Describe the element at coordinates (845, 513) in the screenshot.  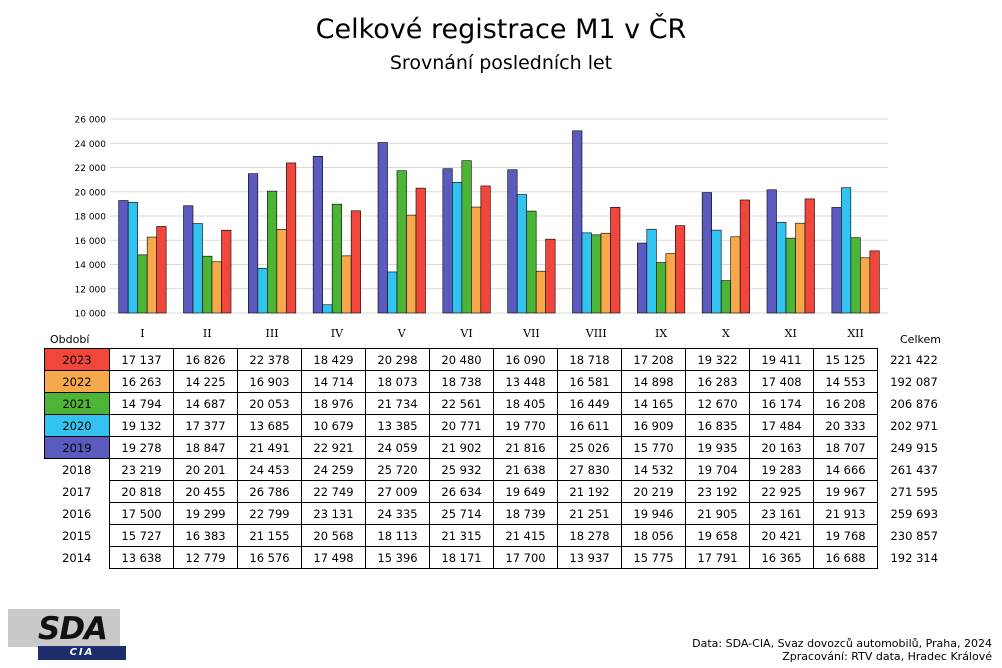
I see `value-cell: 21 913` at that location.